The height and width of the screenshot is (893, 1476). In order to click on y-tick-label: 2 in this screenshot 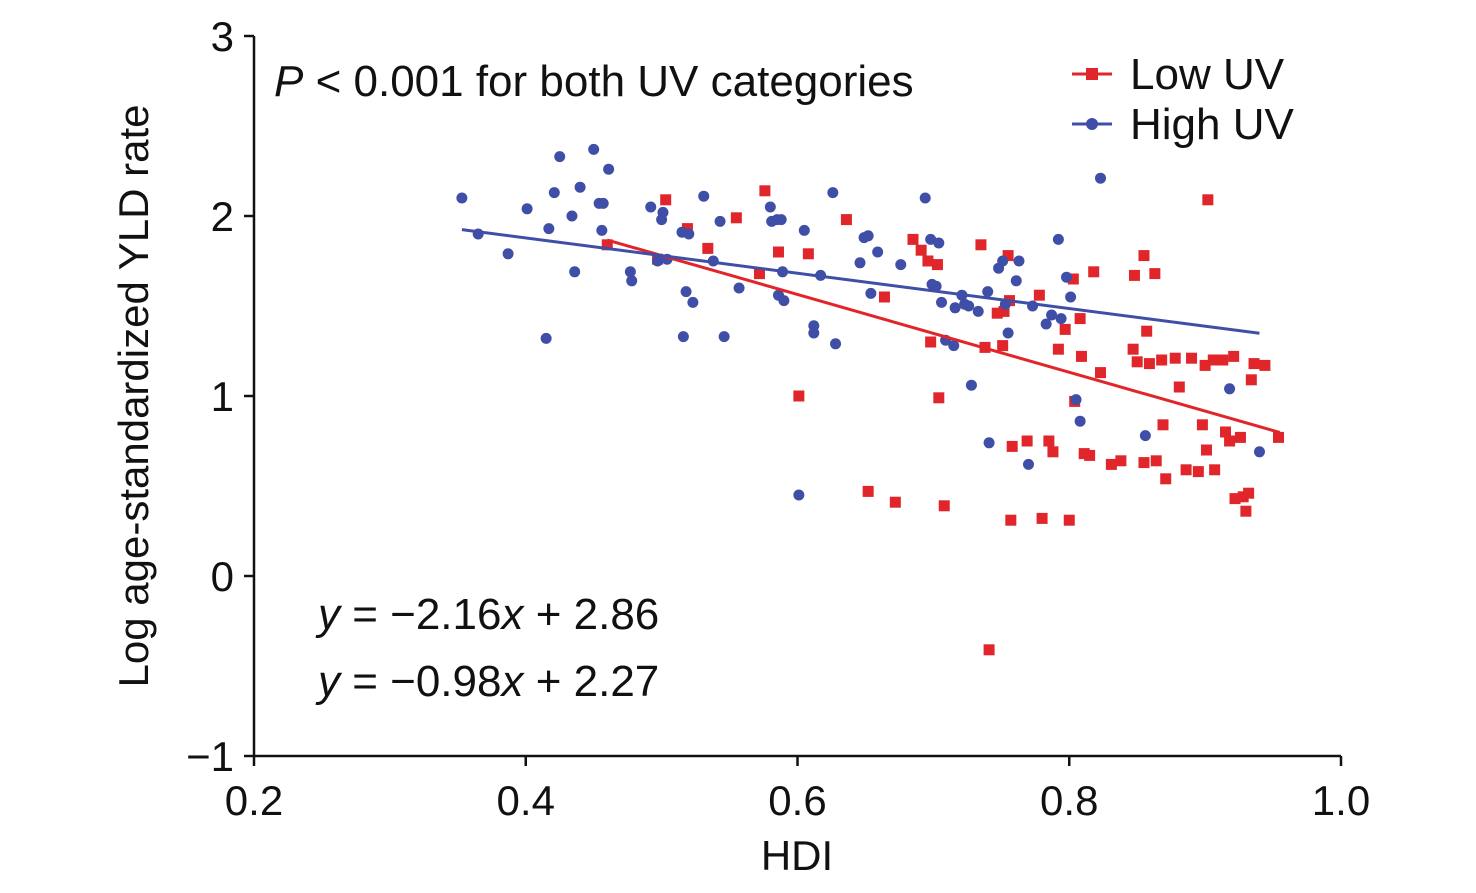, I will do `click(222, 216)`.